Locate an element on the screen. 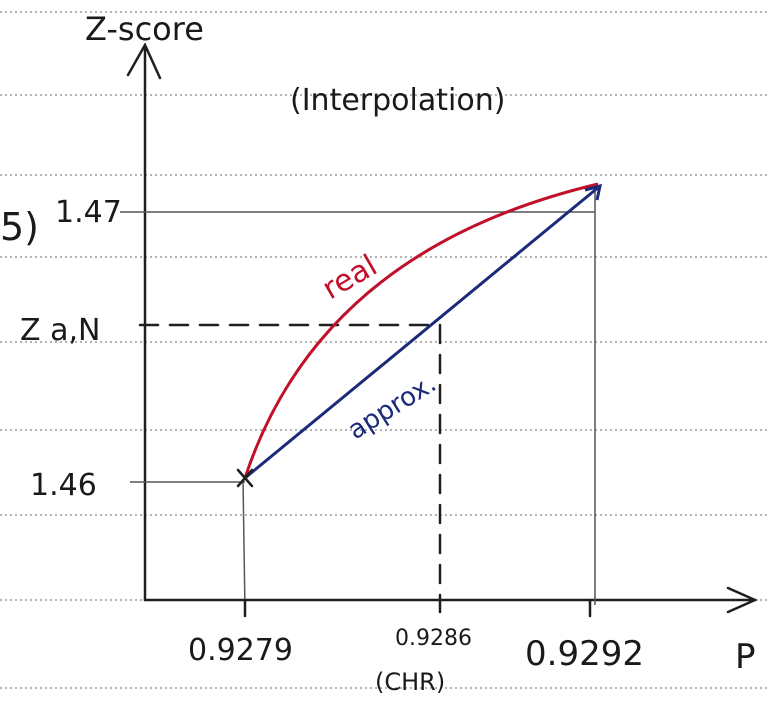  x-tick-label: 0.9286 is located at coordinates (433, 638).